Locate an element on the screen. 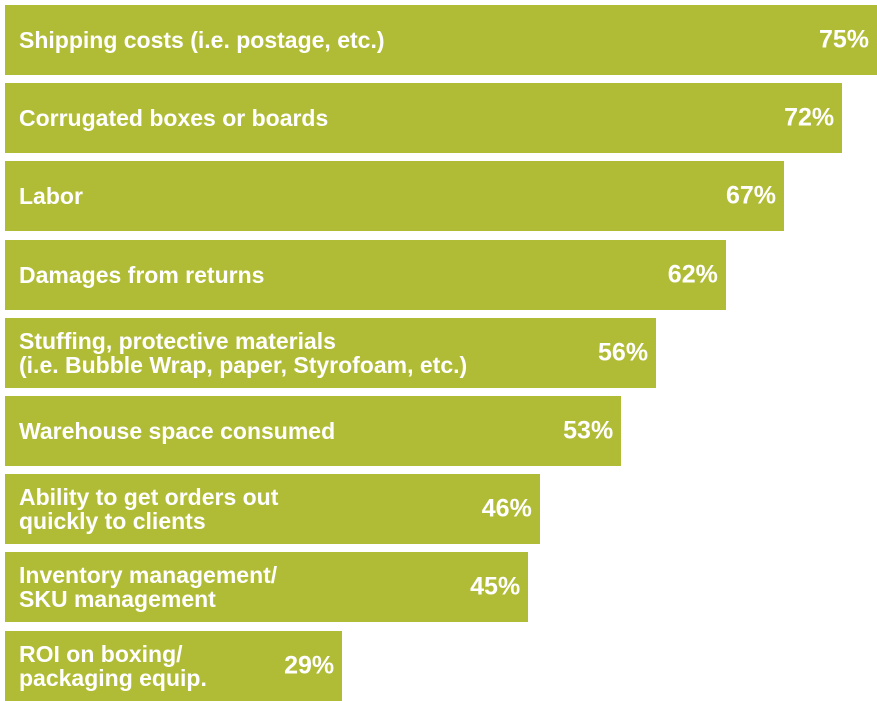 The height and width of the screenshot is (701, 877). bar: Inventory management/ SKU management 45% is located at coordinates (267, 587).